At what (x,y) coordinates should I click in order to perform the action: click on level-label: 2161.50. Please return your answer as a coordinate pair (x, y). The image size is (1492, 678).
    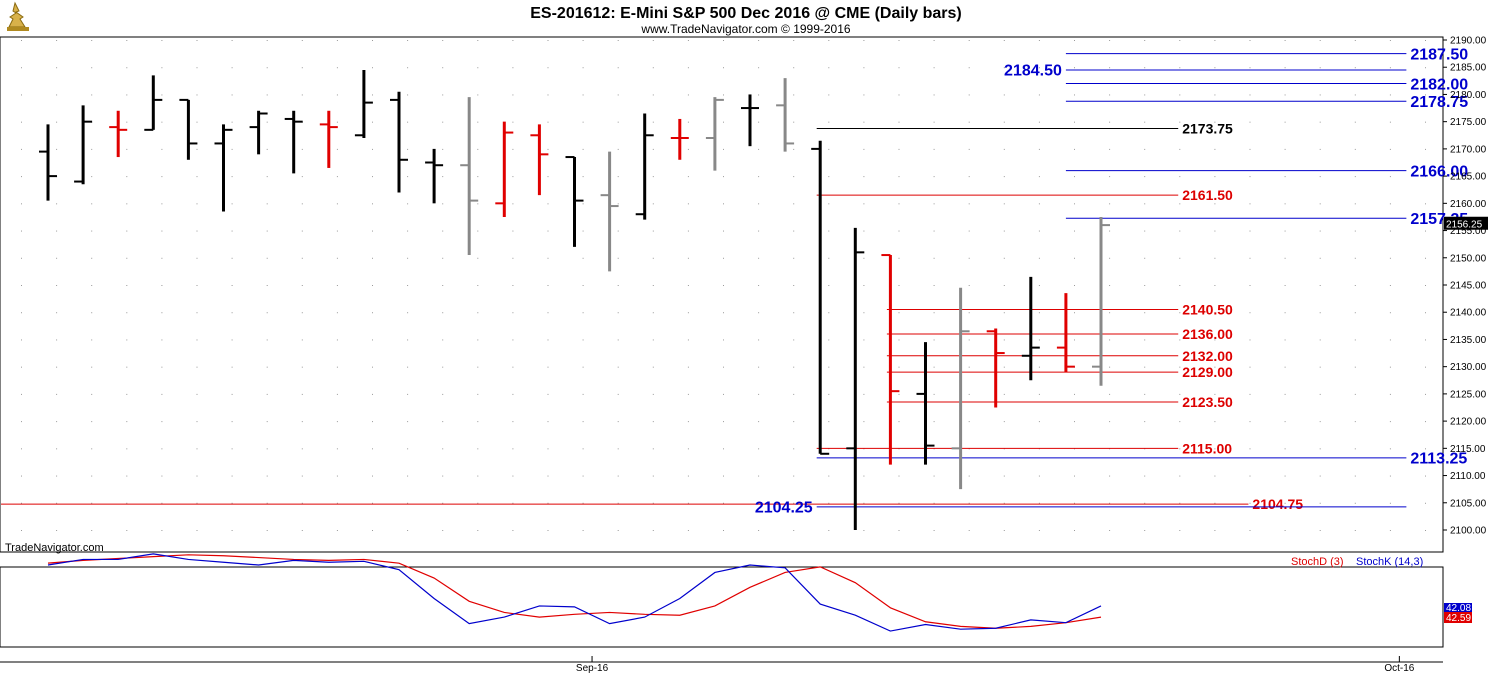
    Looking at the image, I should click on (1207, 195).